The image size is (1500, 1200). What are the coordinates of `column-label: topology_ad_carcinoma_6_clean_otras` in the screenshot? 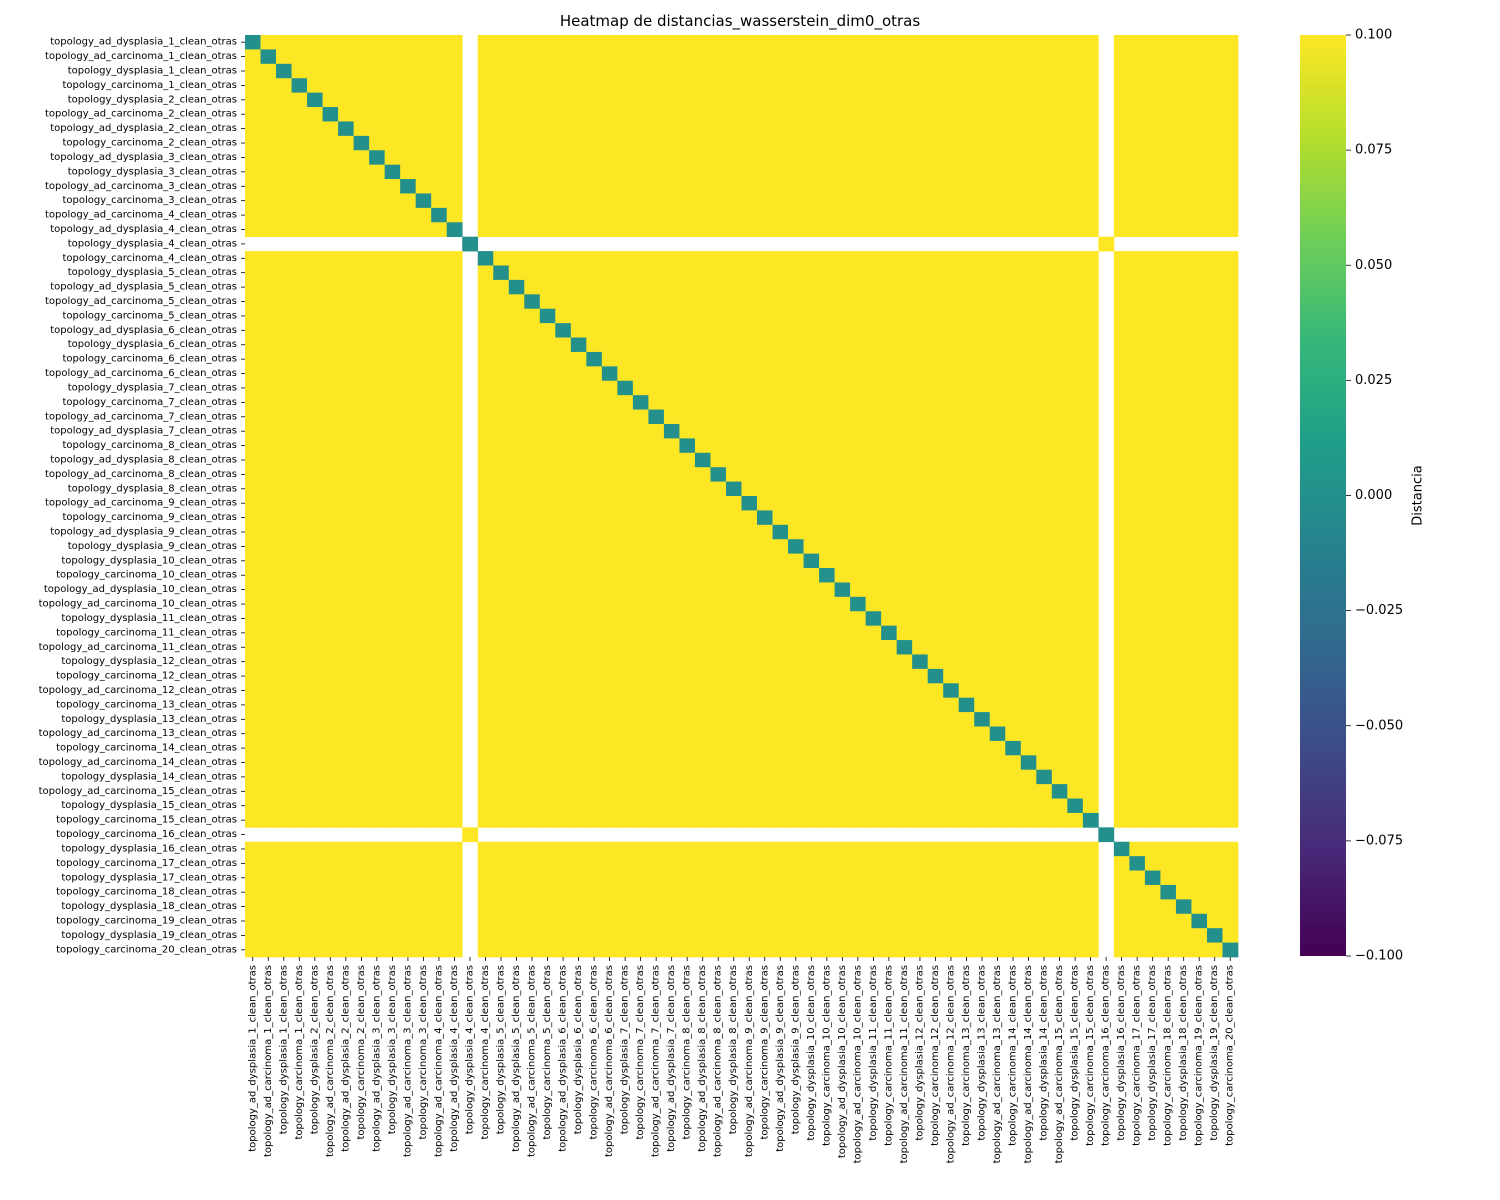 It's located at (609, 1061).